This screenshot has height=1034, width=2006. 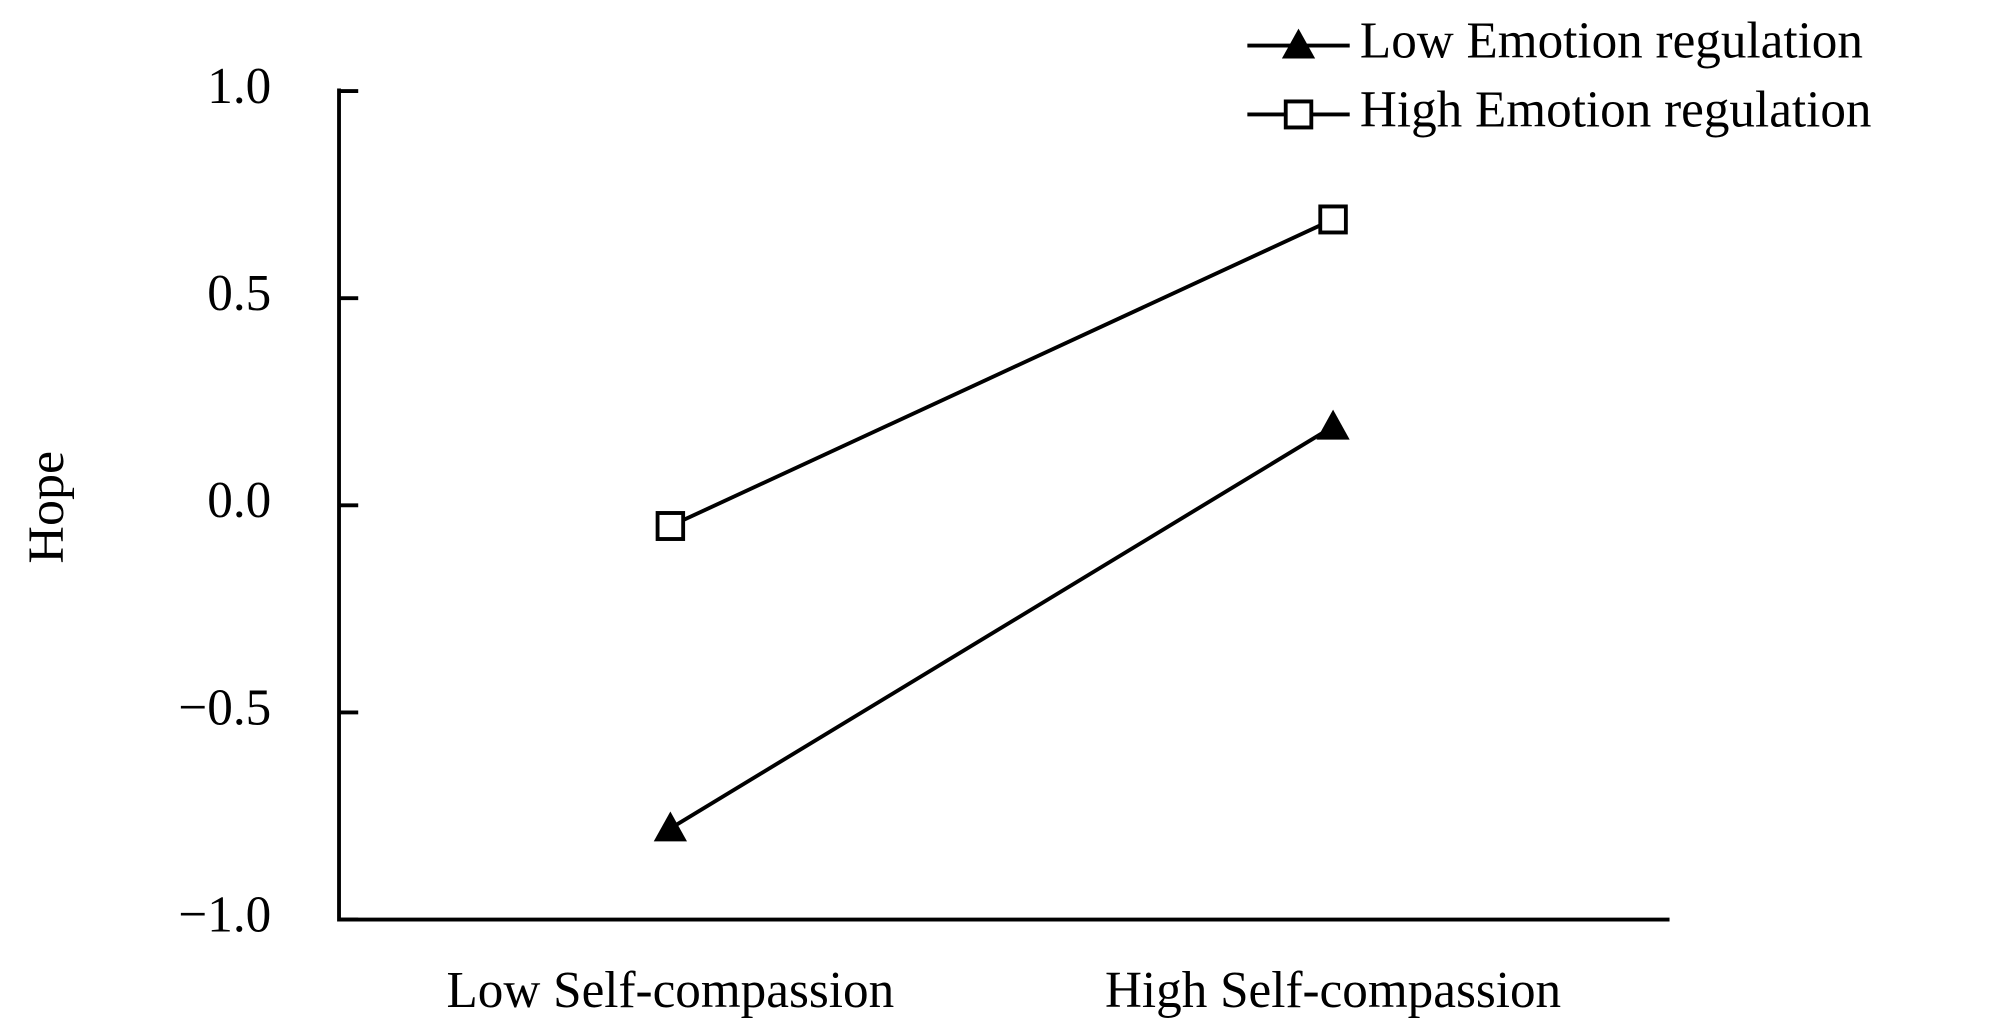 What do you see at coordinates (1333, 990) in the screenshot?
I see `x-tick-label: High Self-compassion` at bounding box center [1333, 990].